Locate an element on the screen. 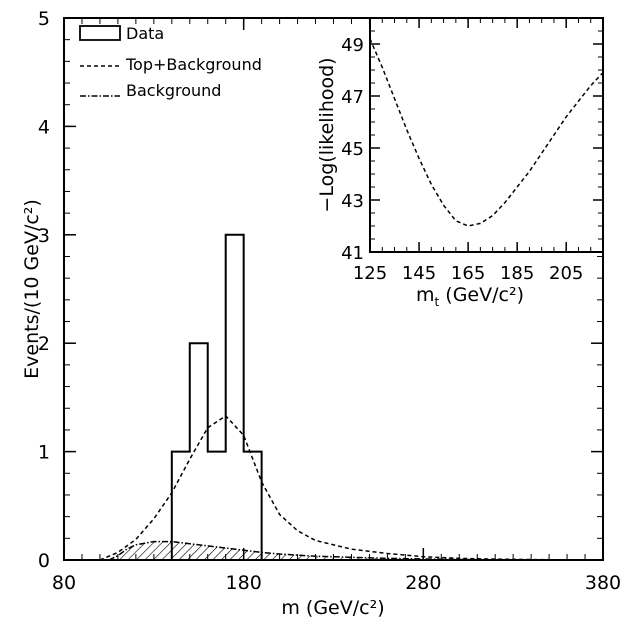 The height and width of the screenshot is (625, 644). inset-x-tick-label: 165 is located at coordinates (468, 273).